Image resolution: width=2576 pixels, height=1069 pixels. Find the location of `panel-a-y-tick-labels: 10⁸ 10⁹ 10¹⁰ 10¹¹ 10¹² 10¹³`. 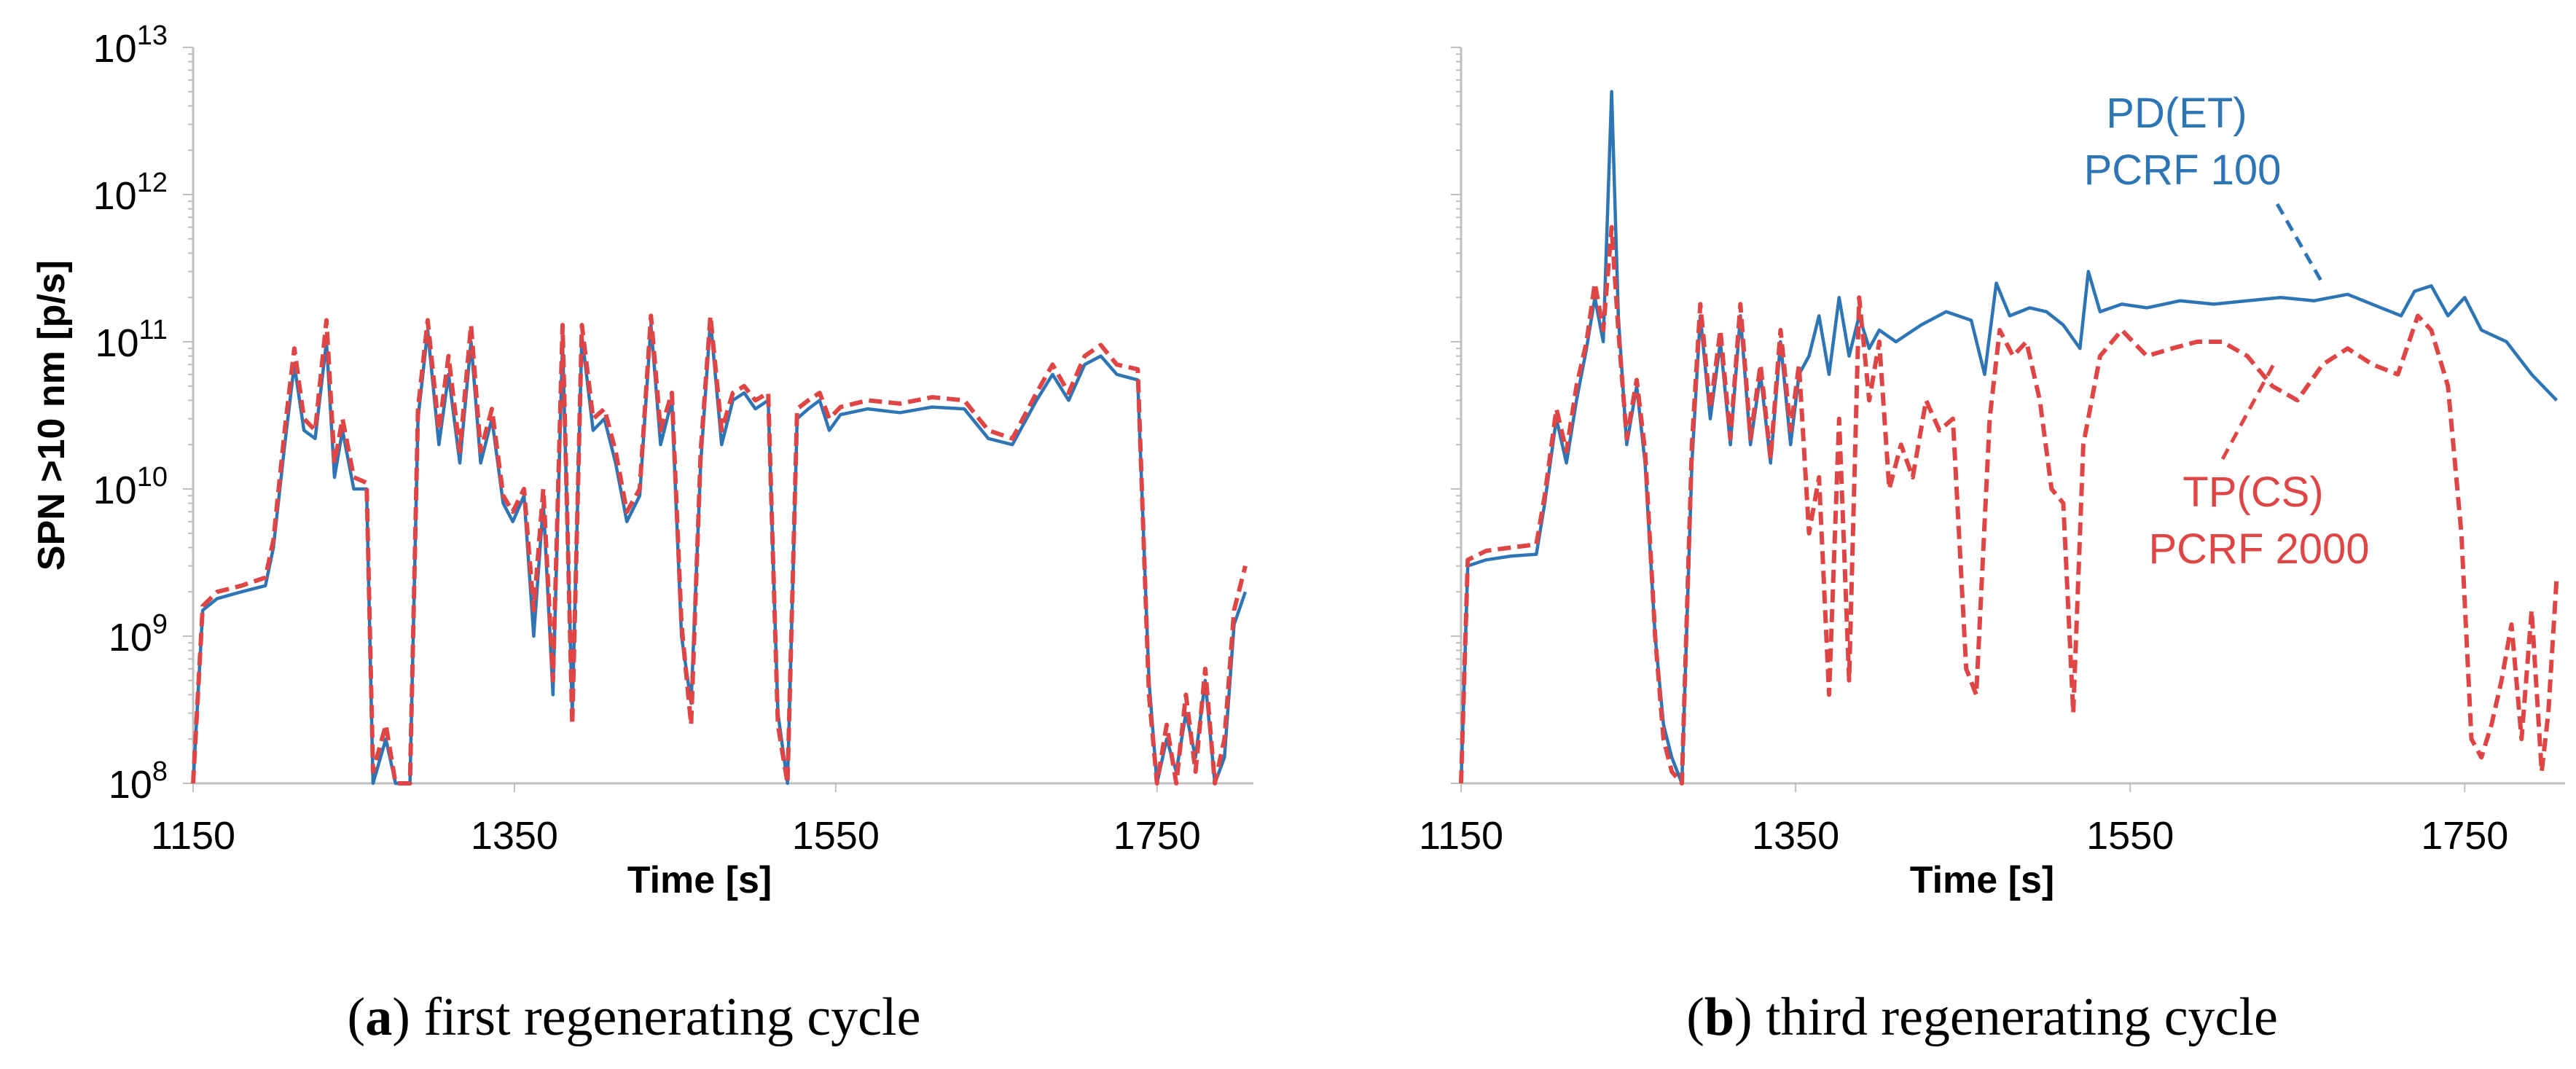

panel-a-y-tick-labels: 10⁸ 10⁹ 10¹⁰ 10¹¹ 10¹² 10¹³ is located at coordinates (130, 413).